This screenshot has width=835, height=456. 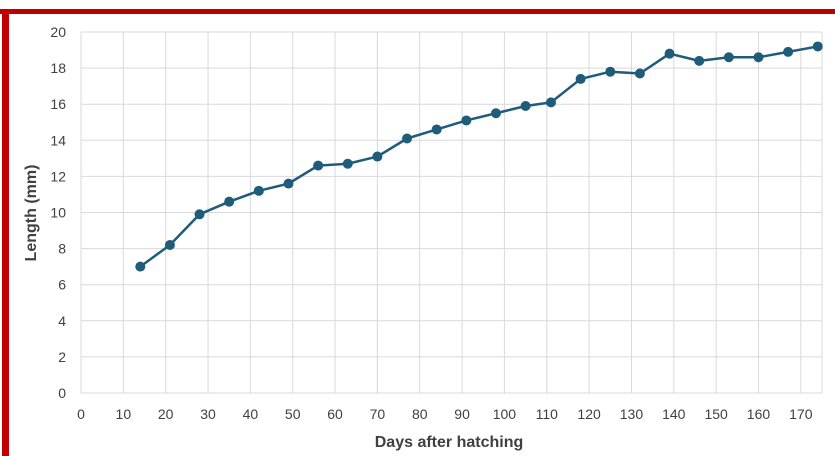 What do you see at coordinates (58, 68) in the screenshot?
I see `y-tick-label: 18` at bounding box center [58, 68].